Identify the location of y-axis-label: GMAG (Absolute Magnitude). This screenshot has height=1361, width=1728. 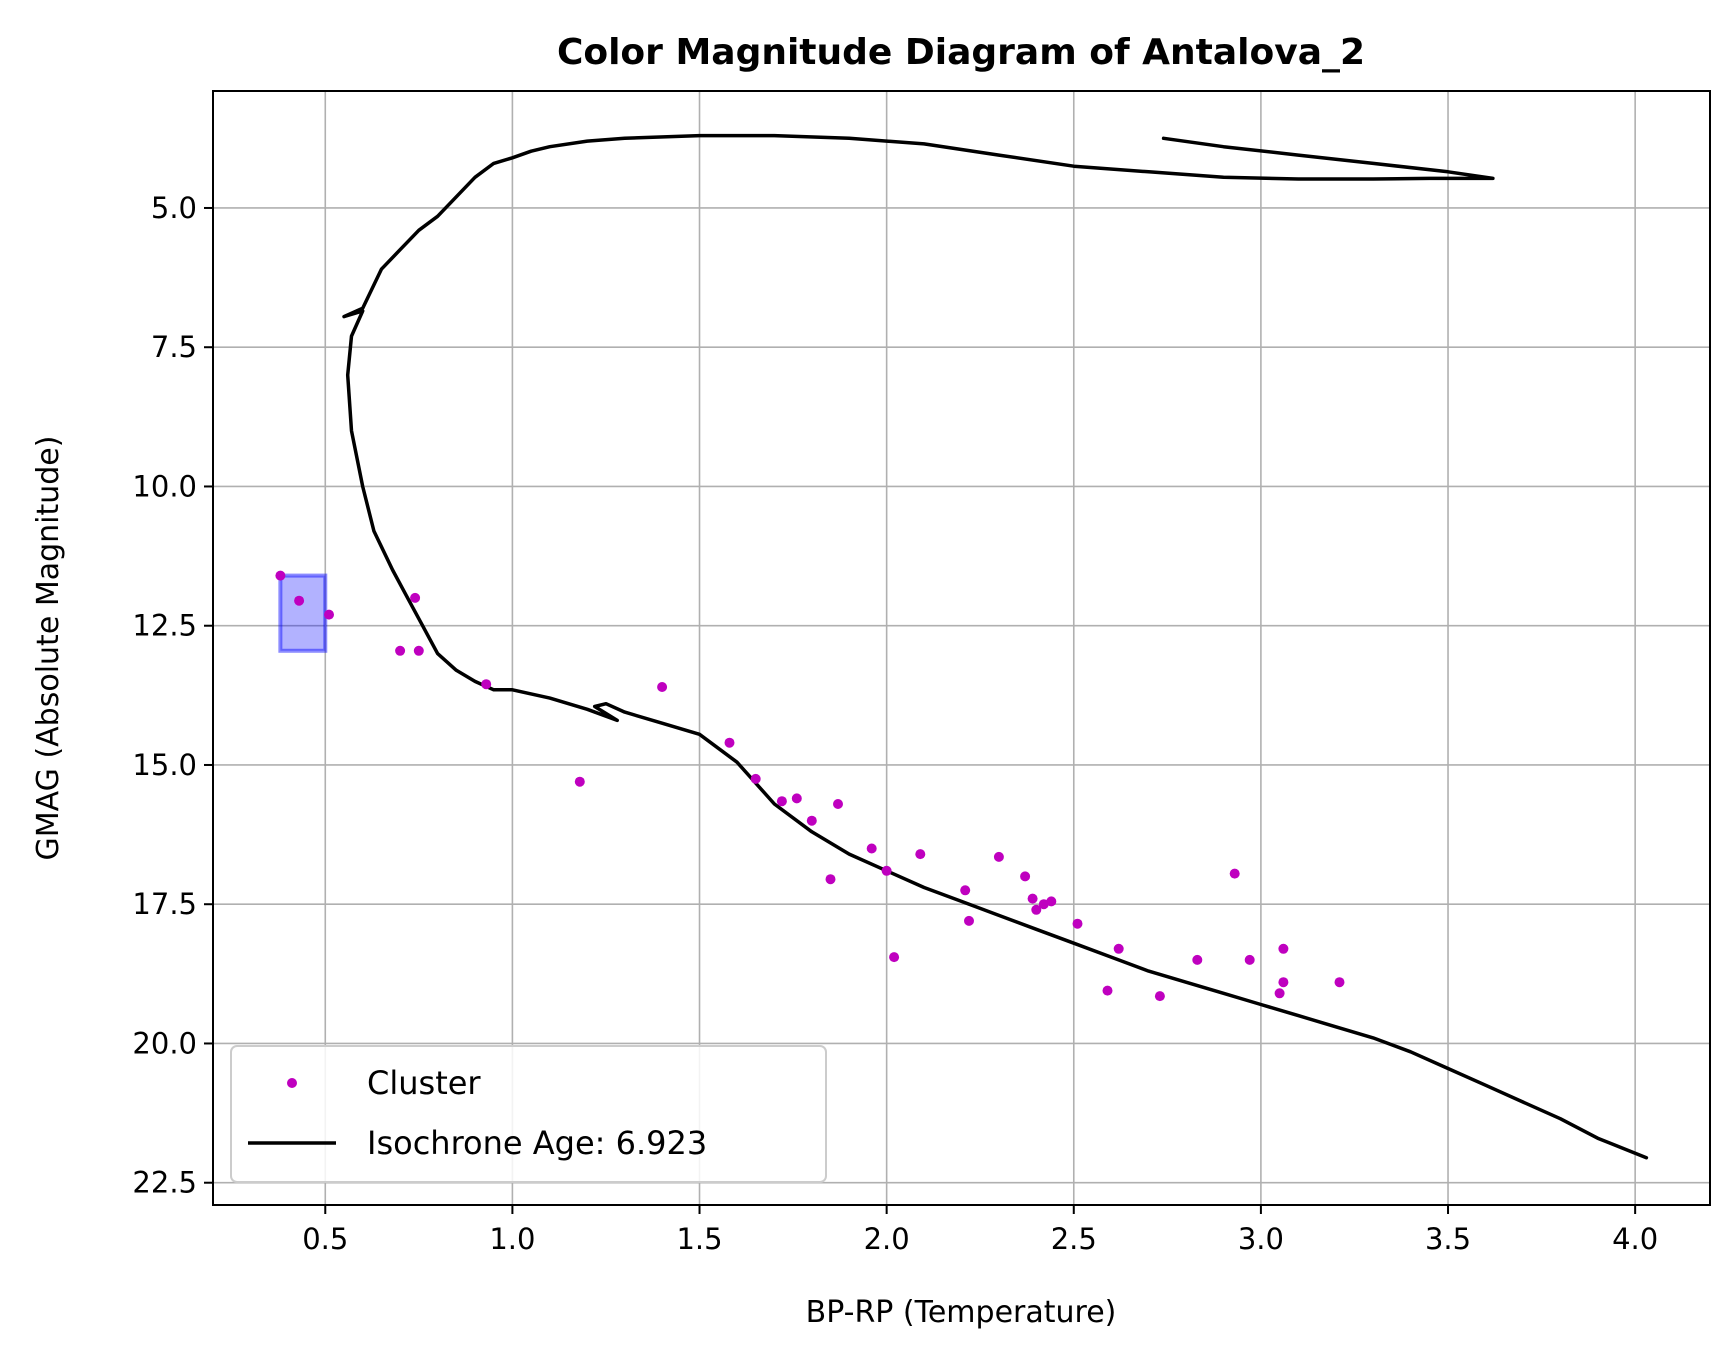
(48, 648).